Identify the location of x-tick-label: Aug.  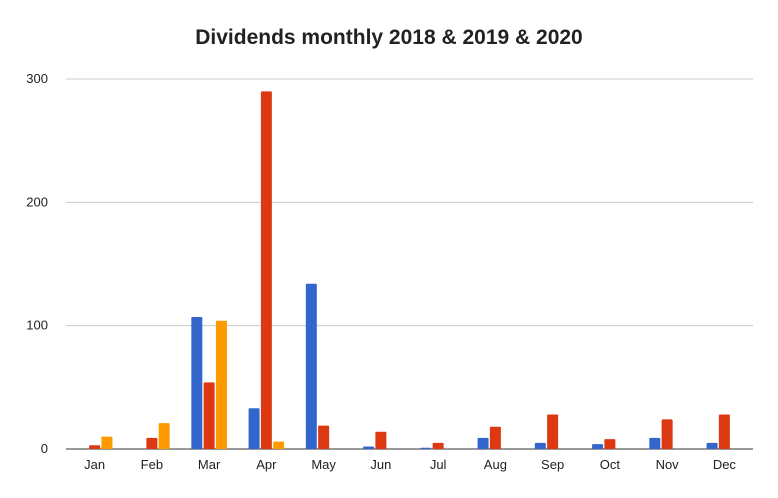
(495, 464).